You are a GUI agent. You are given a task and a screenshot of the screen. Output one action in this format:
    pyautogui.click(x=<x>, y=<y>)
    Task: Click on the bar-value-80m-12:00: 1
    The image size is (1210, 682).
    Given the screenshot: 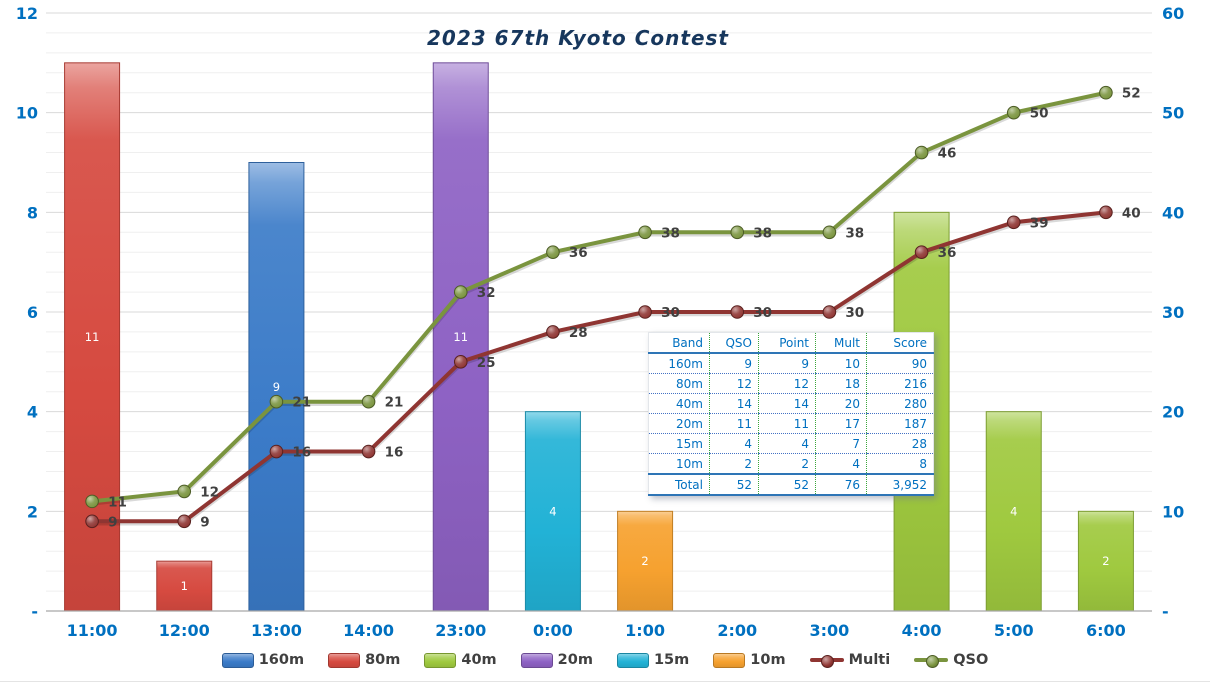 What is the action you would take?
    pyautogui.click(x=184, y=586)
    